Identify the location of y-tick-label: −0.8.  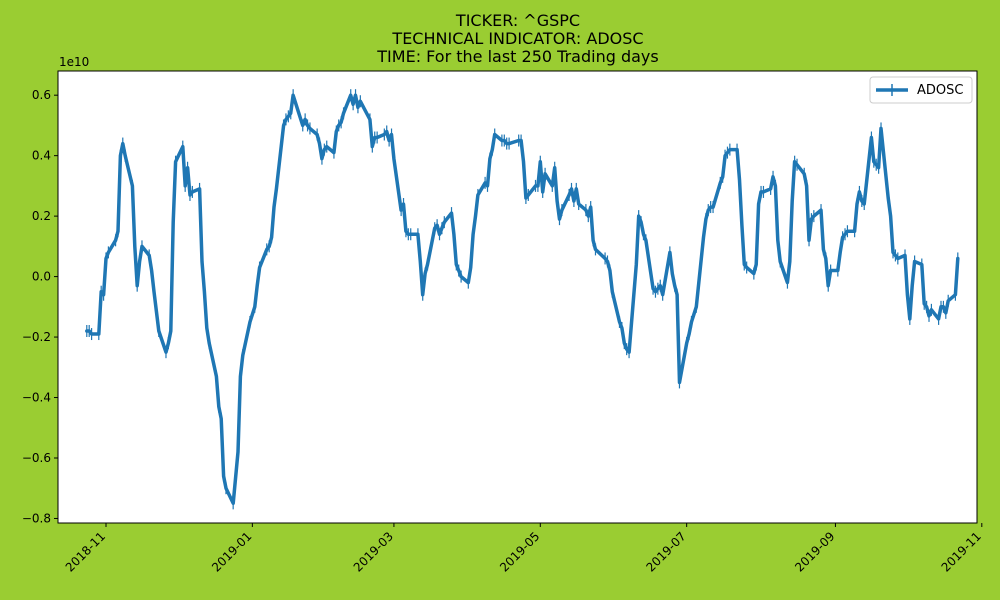
(36, 518).